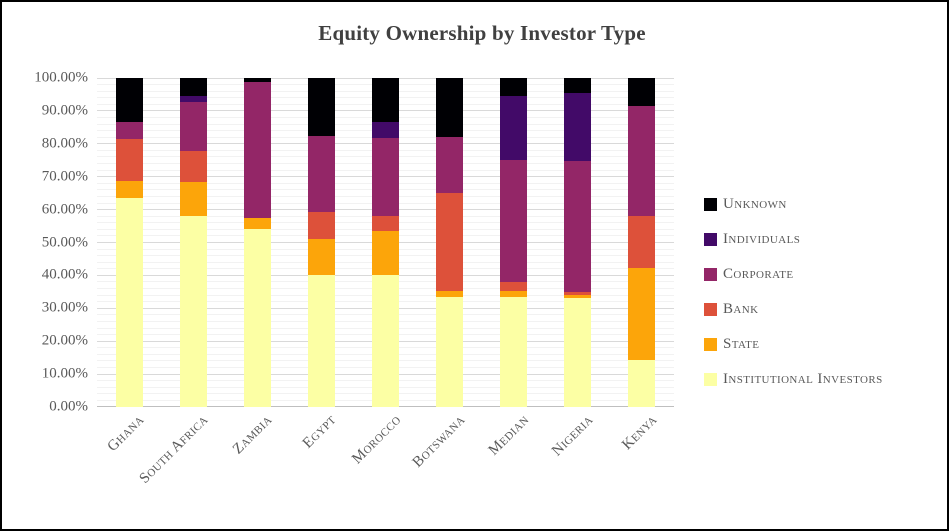 This screenshot has width=949, height=531. I want to click on x-axis-label-ghana: Ghana, so click(126, 433).